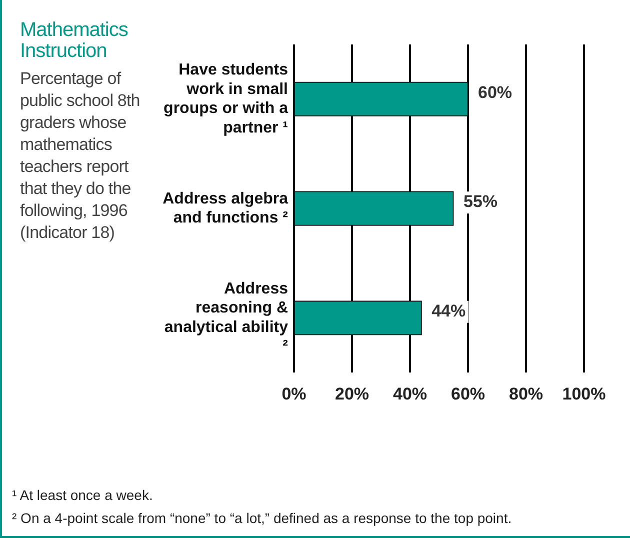  What do you see at coordinates (262, 518) in the screenshot?
I see `text: ² On a 4-point scale from “none” to “a lot,” defined as a response to the top point.` at bounding box center [262, 518].